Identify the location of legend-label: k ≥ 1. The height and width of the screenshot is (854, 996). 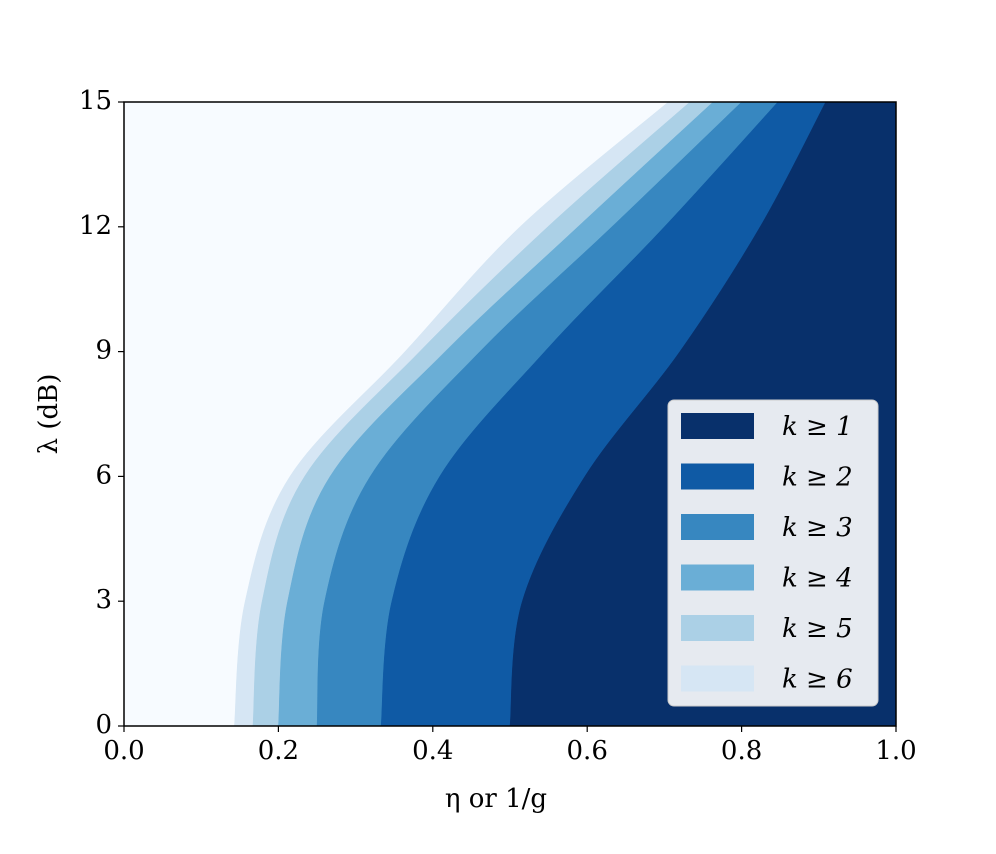
(817, 427).